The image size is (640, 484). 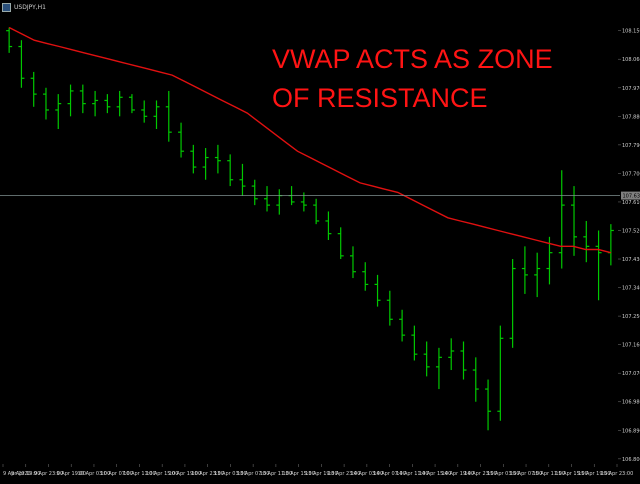 I want to click on price-tick-label: 107.970, so click(x=631, y=89).